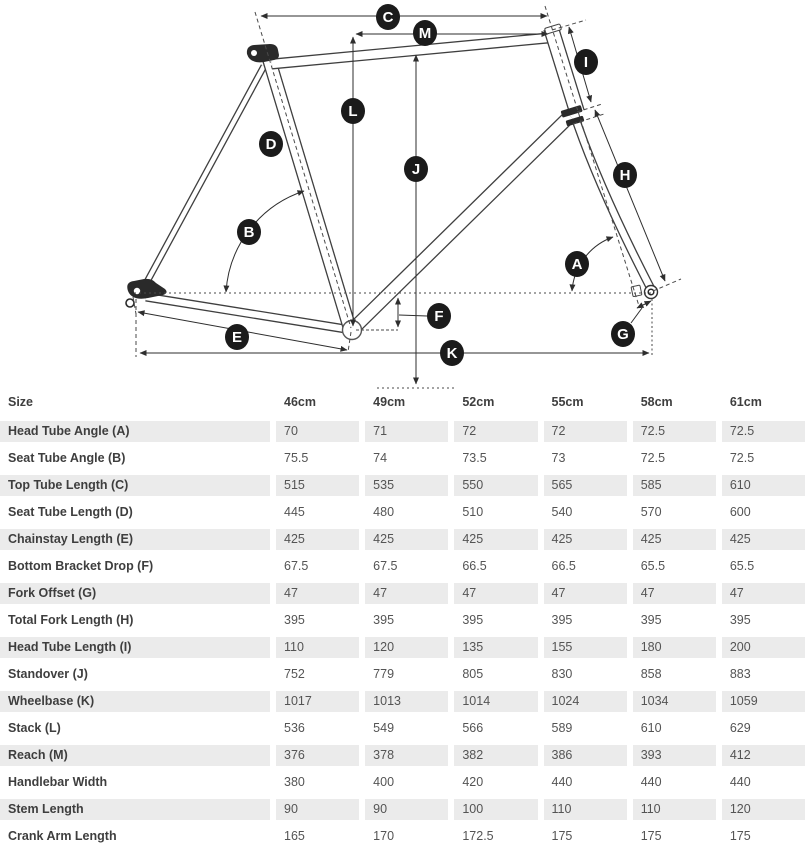 The width and height of the screenshot is (805, 847). Describe the element at coordinates (740, 512) in the screenshot. I see `value-cell: 600` at that location.